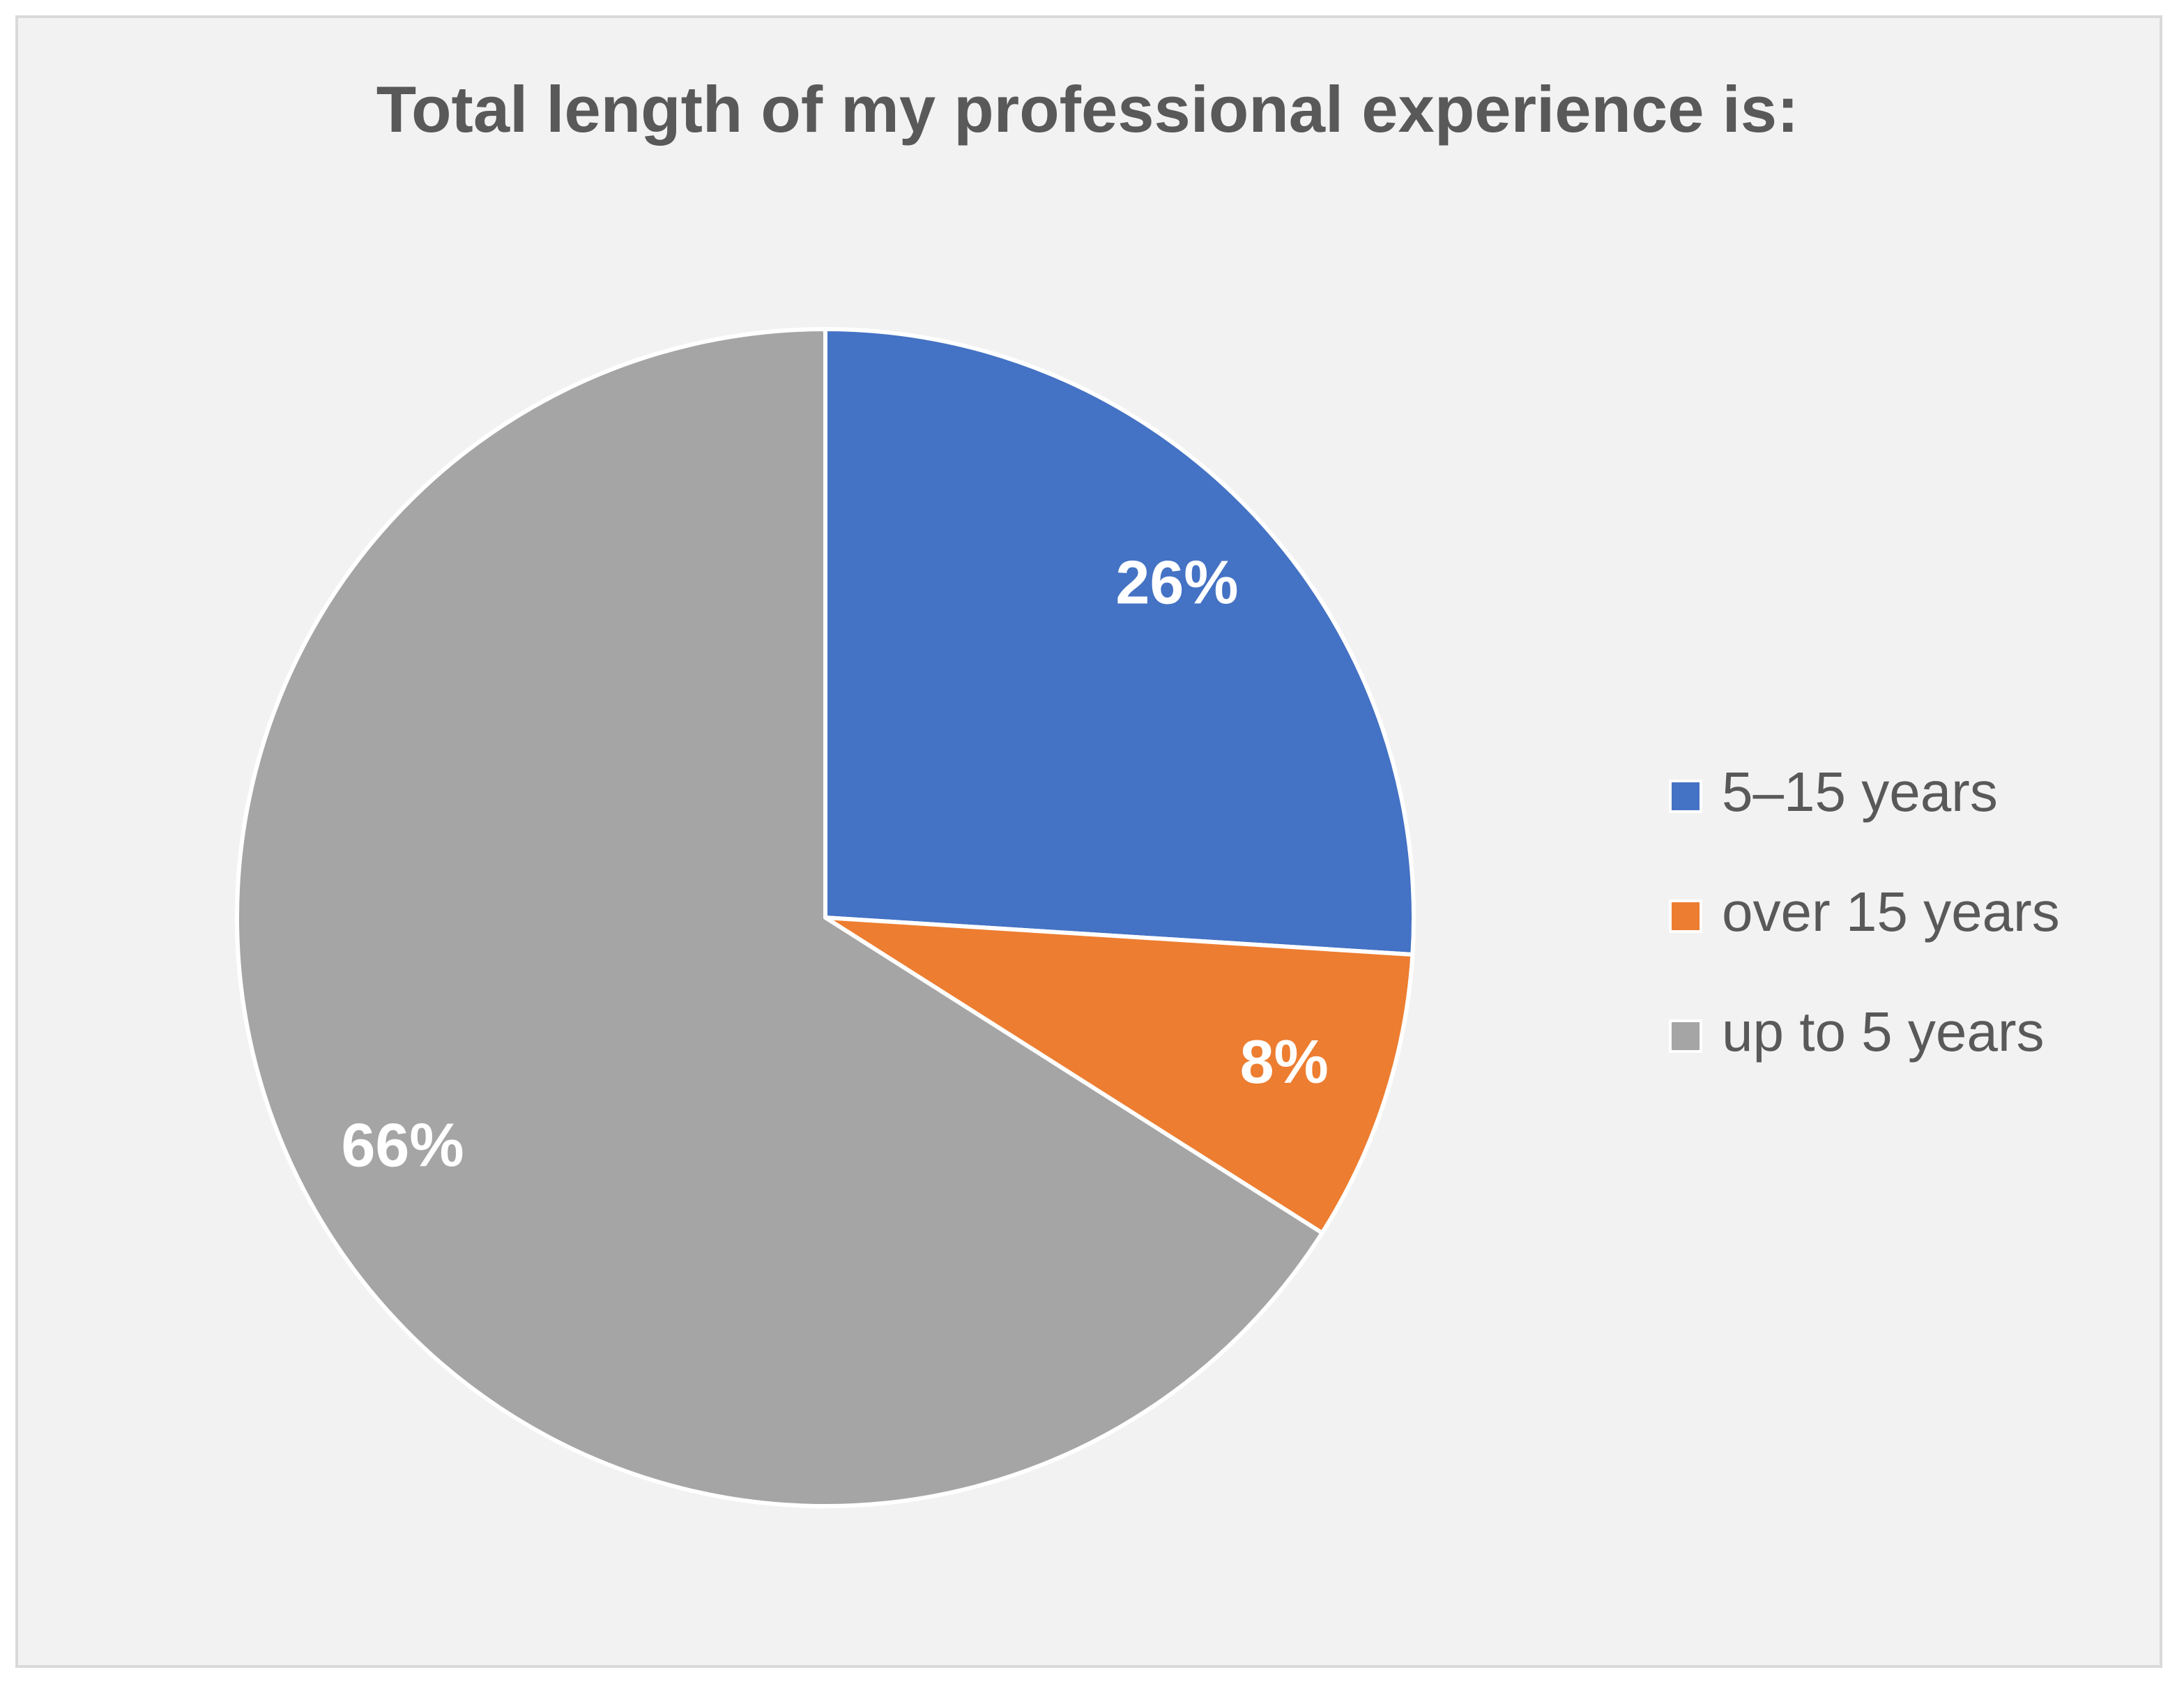 The width and height of the screenshot is (2184, 1686). I want to click on legend-label: over 15 years, so click(1891, 912).